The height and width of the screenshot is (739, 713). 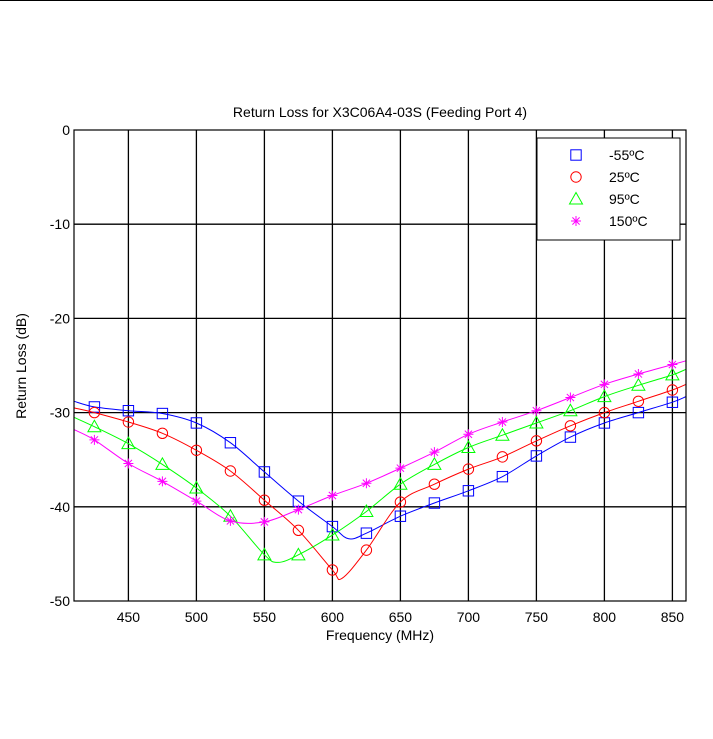 What do you see at coordinates (60, 224) in the screenshot?
I see `y-tick-label: -10` at bounding box center [60, 224].